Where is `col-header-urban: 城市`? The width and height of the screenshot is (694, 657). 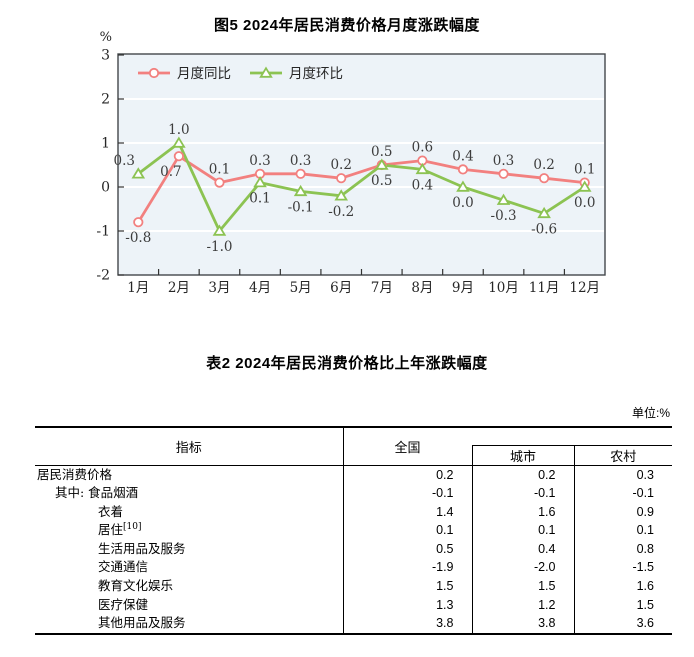
col-header-urban: 城市 is located at coordinates (522, 455).